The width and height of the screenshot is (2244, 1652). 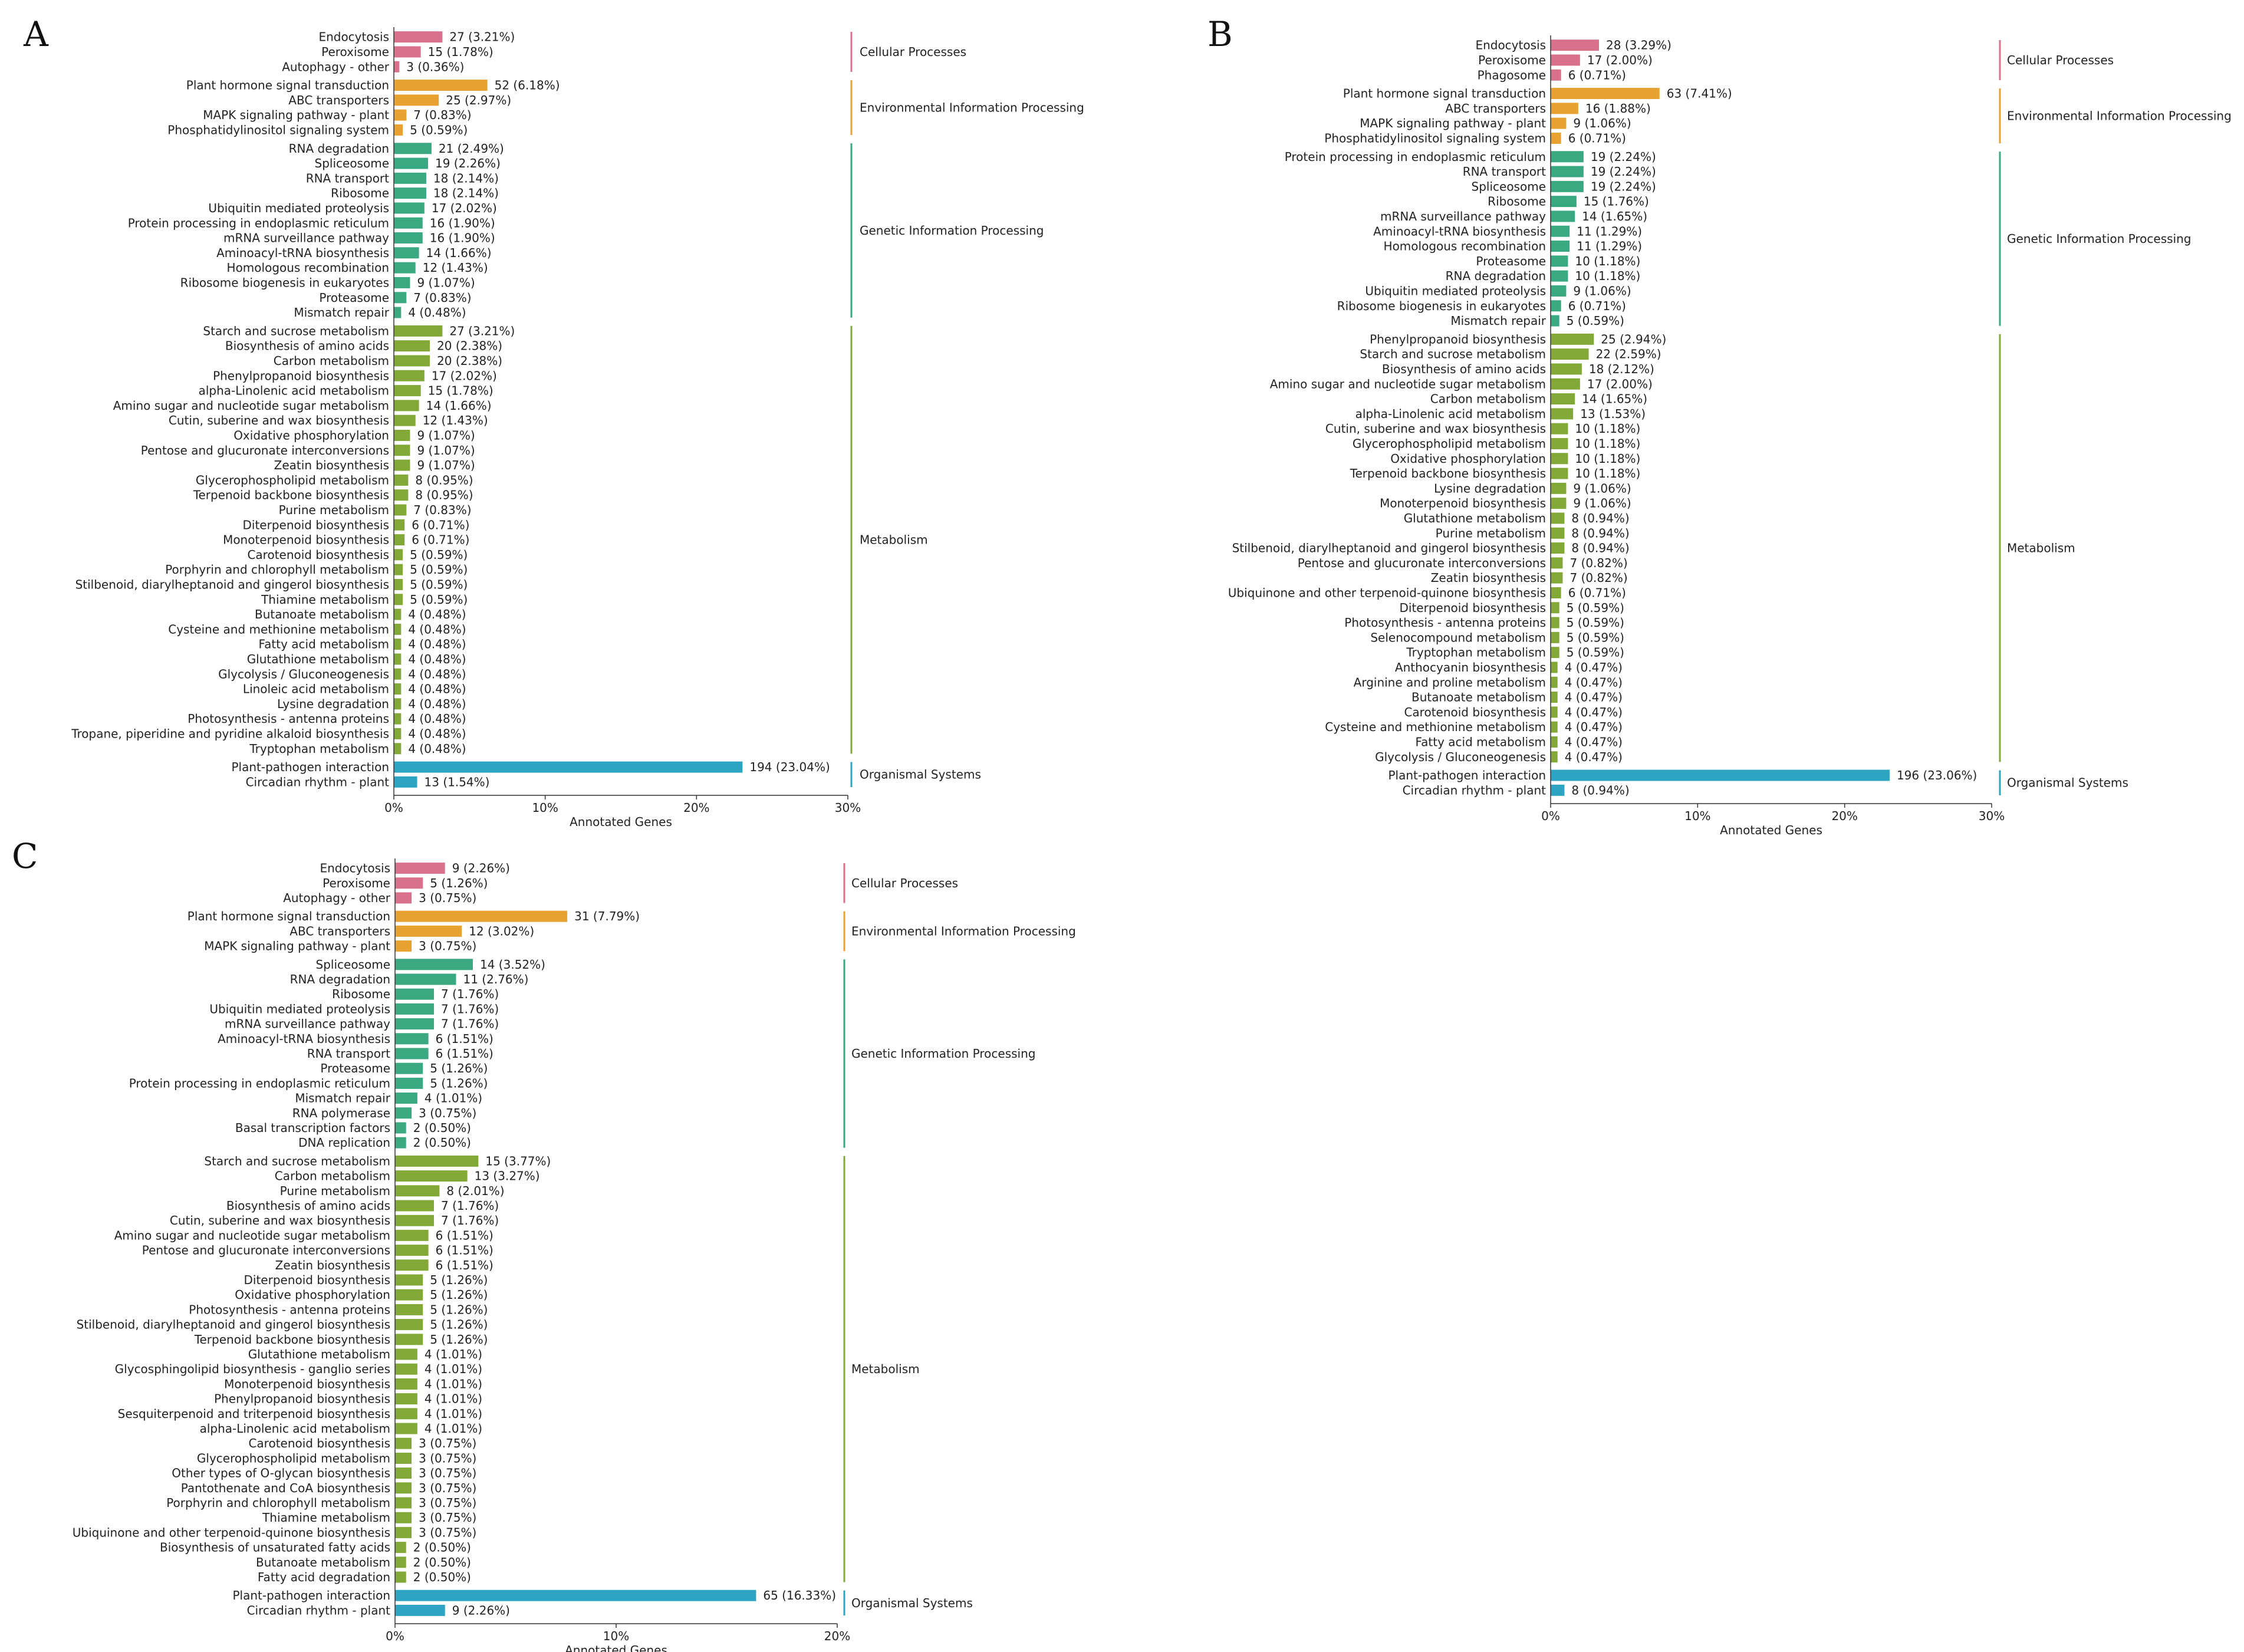 I want to click on x-tick-label: 10%, so click(x=616, y=1636).